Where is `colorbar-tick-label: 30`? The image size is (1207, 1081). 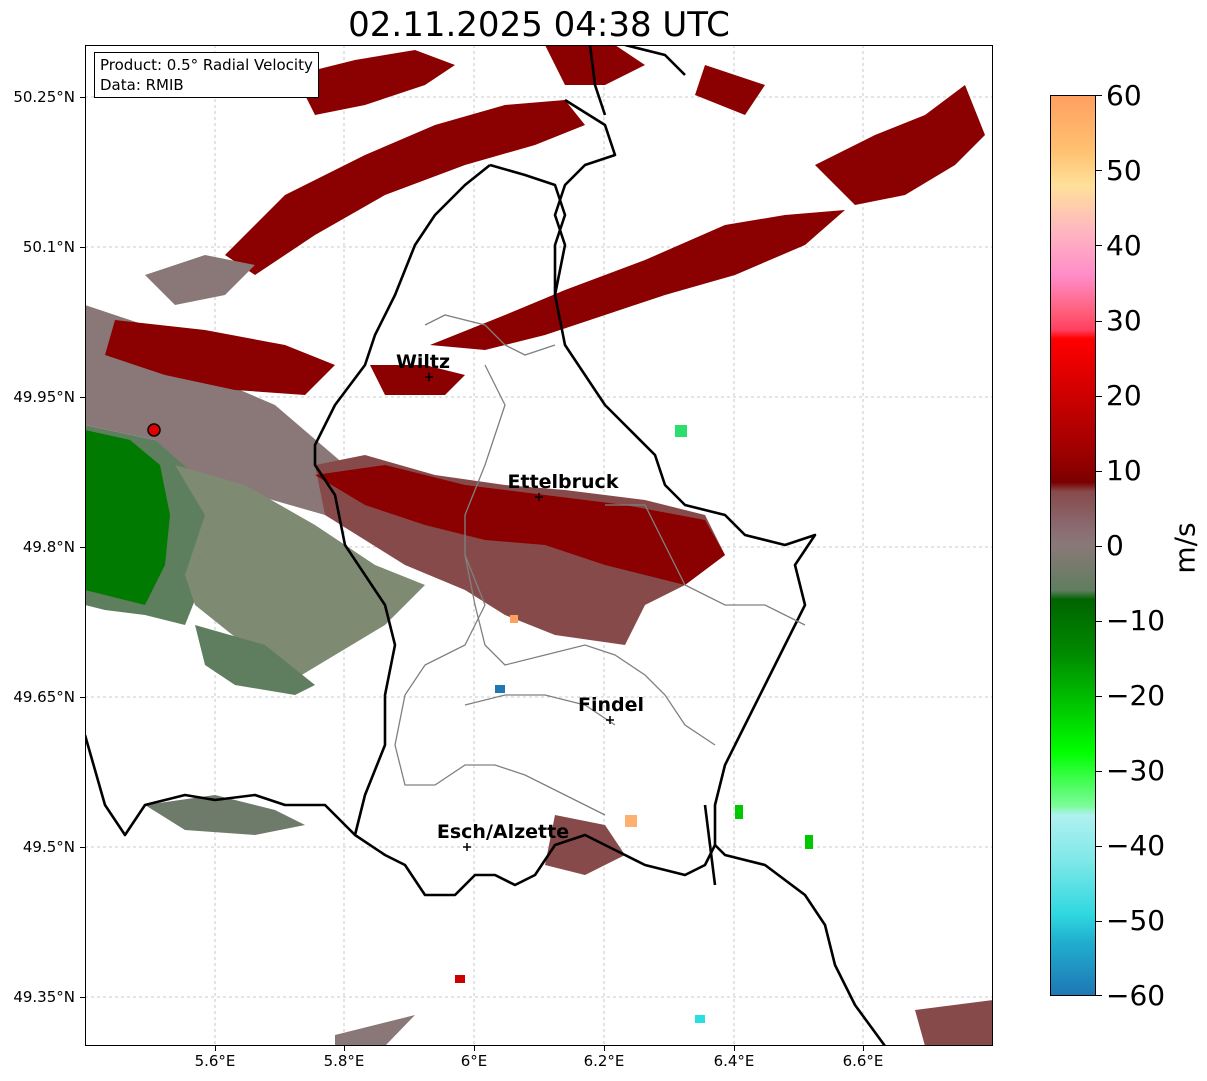 colorbar-tick-label: 30 is located at coordinates (1124, 320).